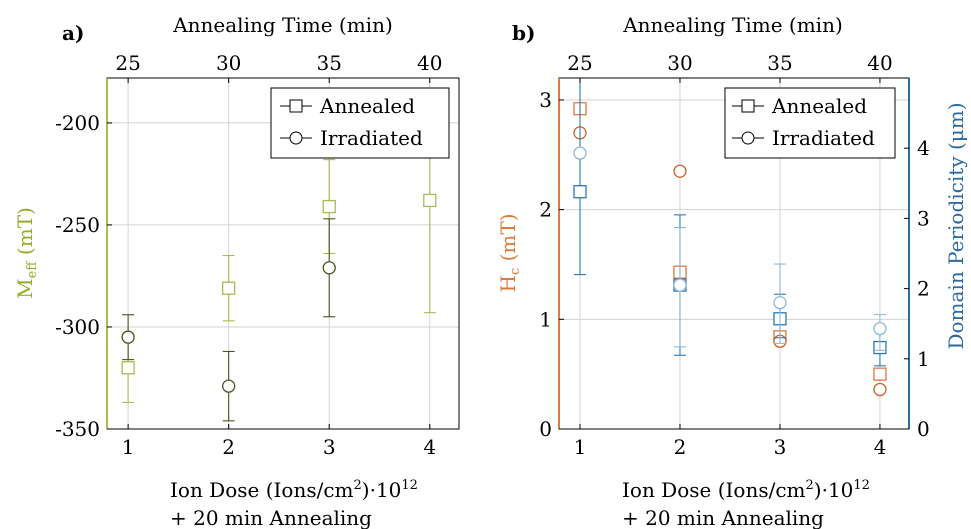  Describe the element at coordinates (77, 225) in the screenshot. I see `y-tick-label: -250` at that location.